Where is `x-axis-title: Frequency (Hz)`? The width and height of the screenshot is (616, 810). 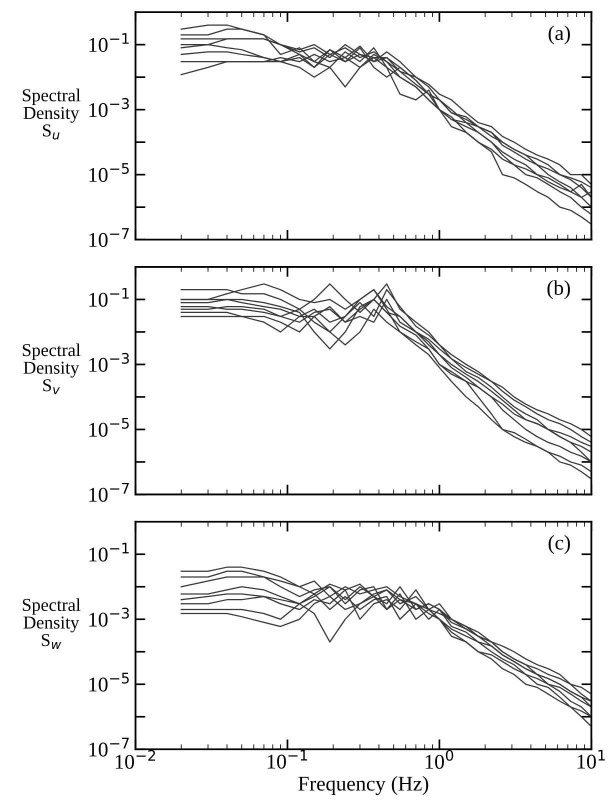
x-axis-title: Frequency (Hz) is located at coordinates (363, 786).